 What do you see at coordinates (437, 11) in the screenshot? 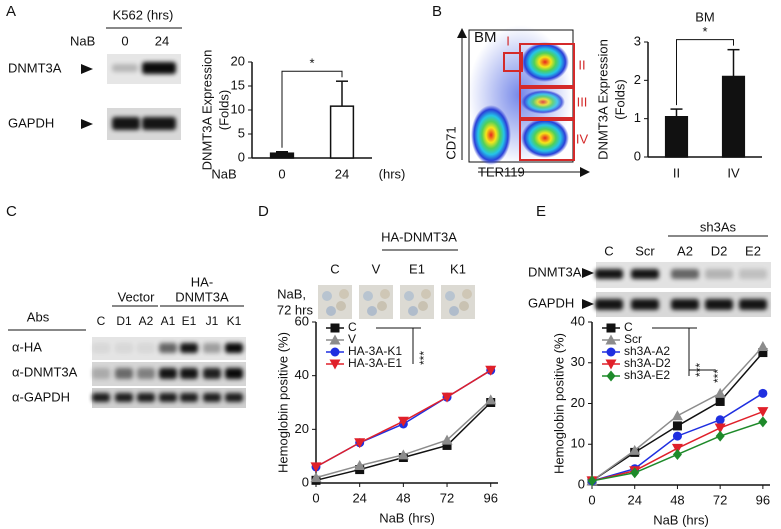
I see `panel-letter: B` at bounding box center [437, 11].